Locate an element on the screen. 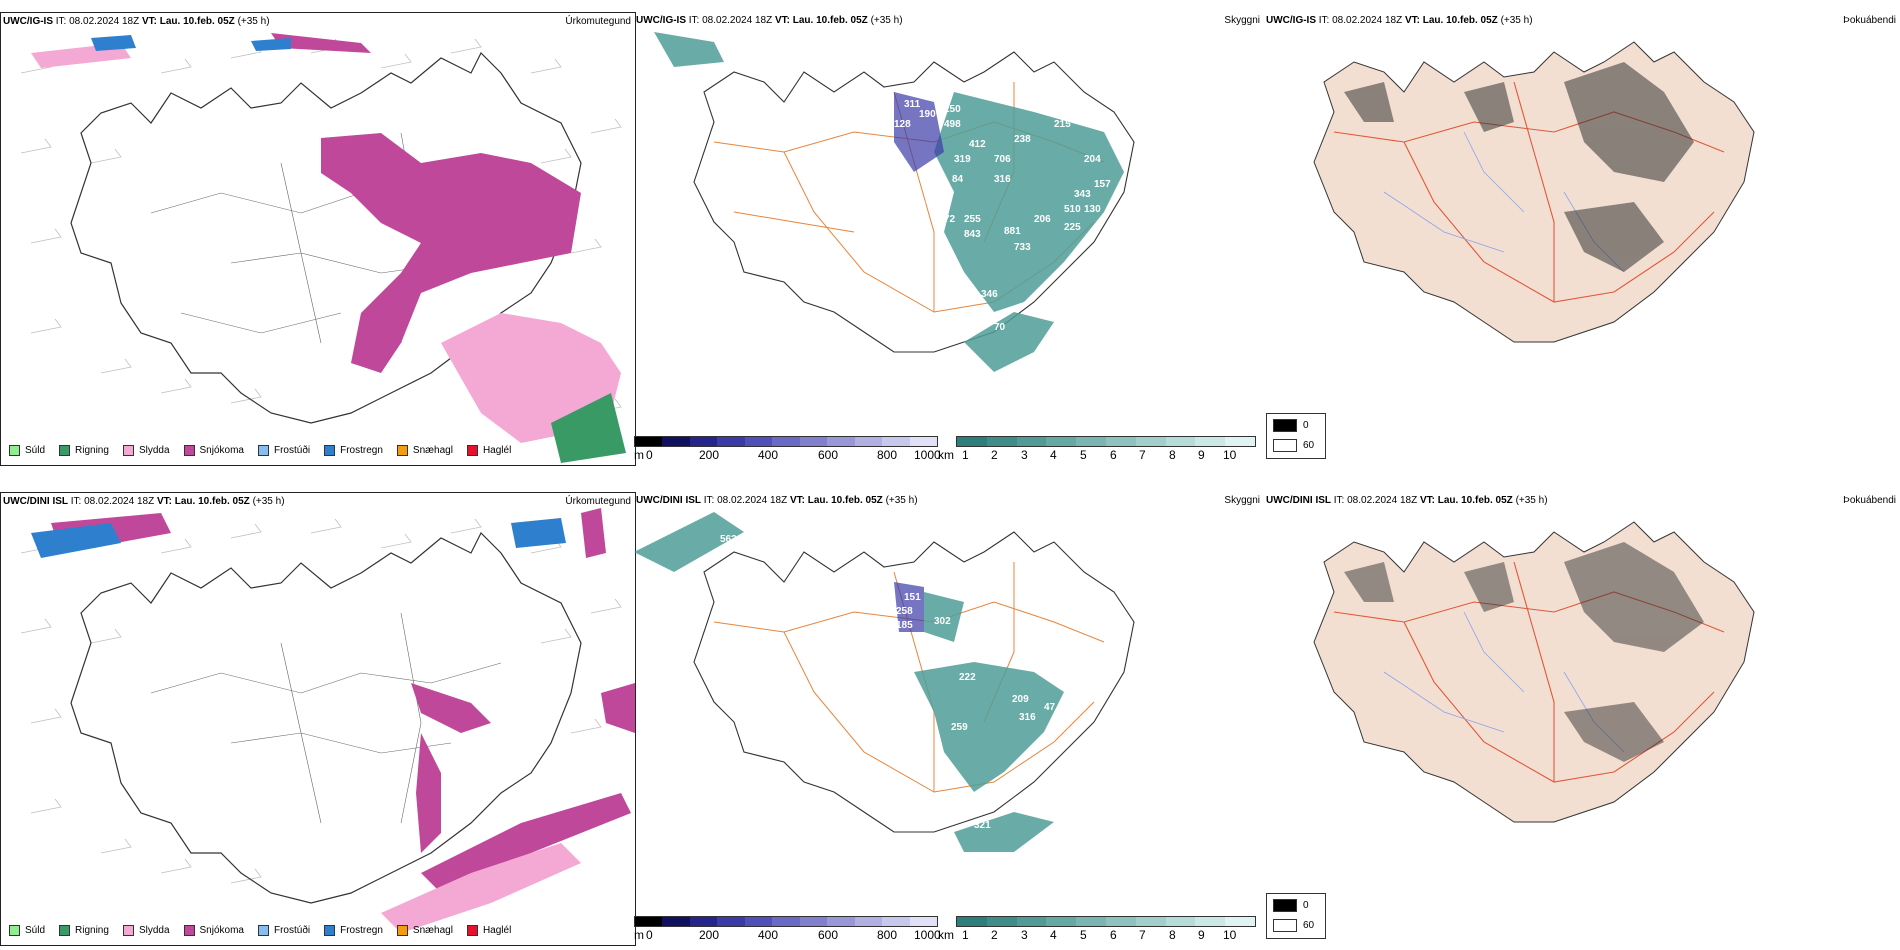  low-visibility-teal is located at coordinates (849, 682).